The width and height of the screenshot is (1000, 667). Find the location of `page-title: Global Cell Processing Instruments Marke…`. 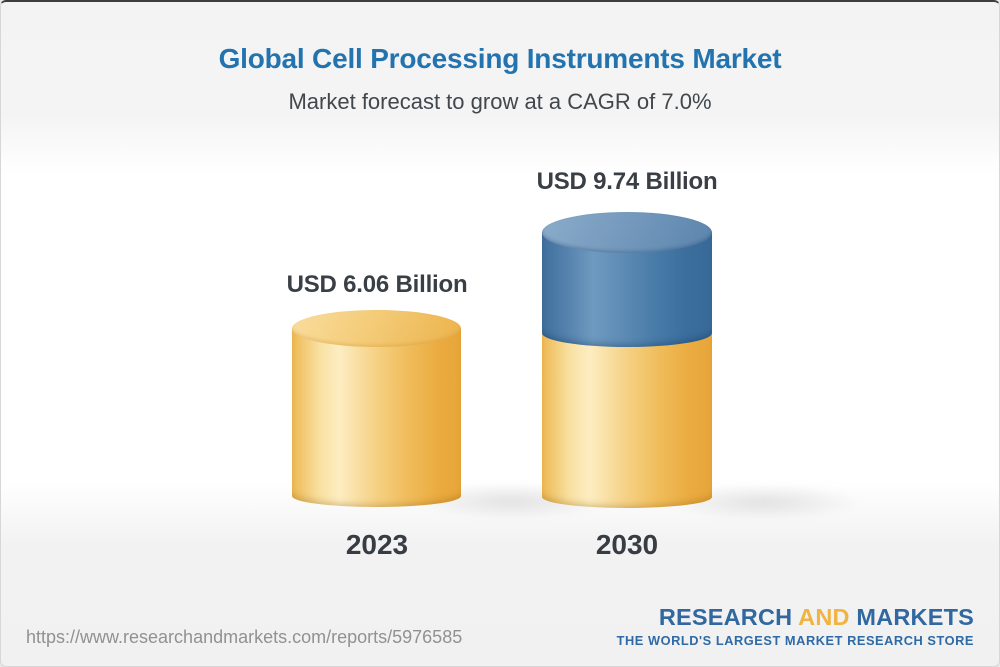

page-title: Global Cell Processing Instruments Marke… is located at coordinates (500, 58).